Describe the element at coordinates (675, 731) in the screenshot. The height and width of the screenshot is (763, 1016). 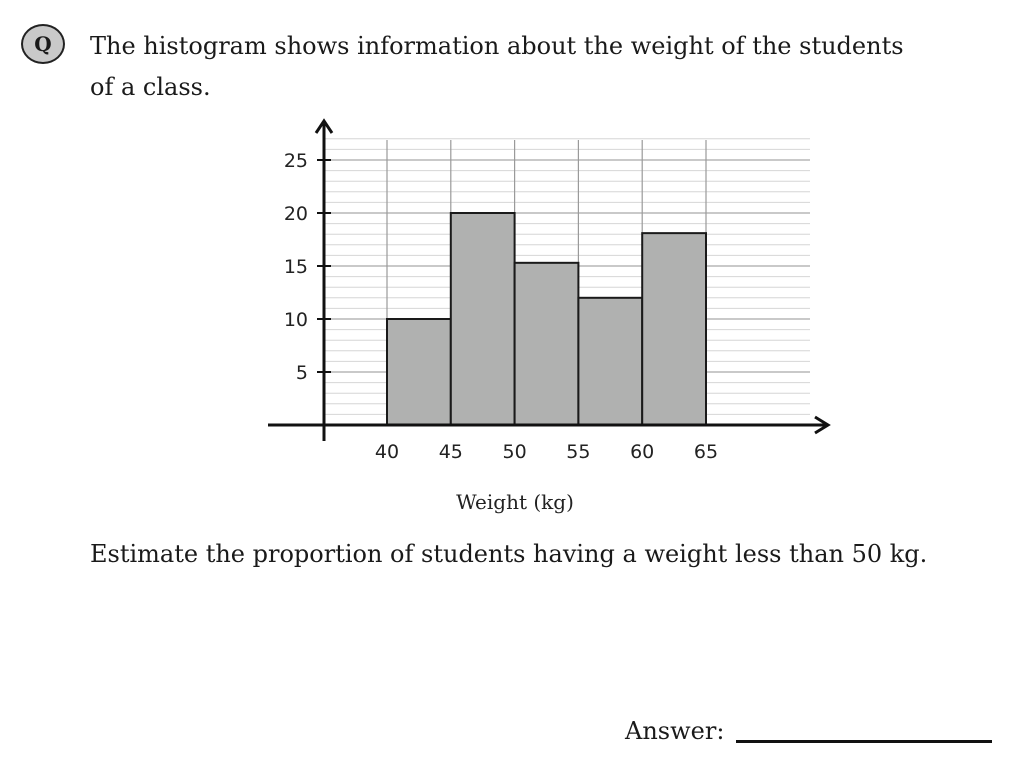
I see `answer-label: Answer:` at that location.